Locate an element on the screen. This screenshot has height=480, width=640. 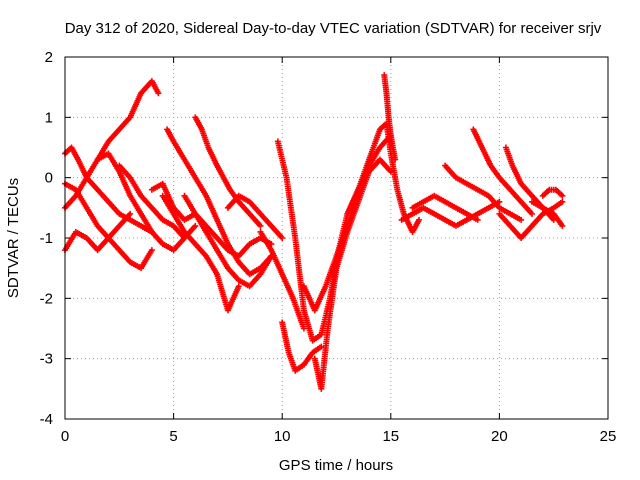
x-tick-label: 0 is located at coordinates (65, 436).